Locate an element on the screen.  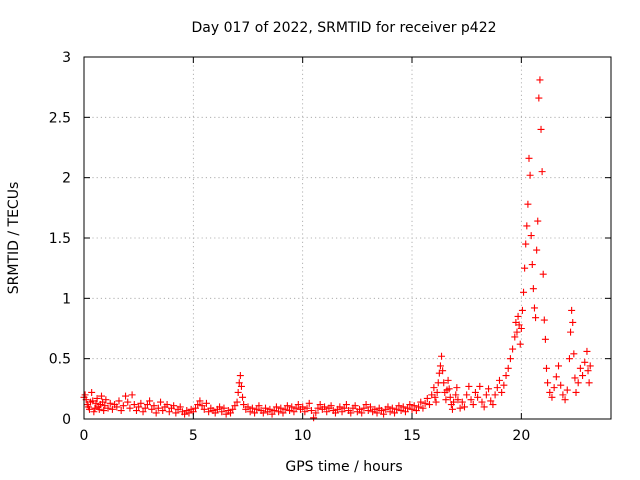
y-axis-label: SRMTID / TECUs is located at coordinates (14, 238).